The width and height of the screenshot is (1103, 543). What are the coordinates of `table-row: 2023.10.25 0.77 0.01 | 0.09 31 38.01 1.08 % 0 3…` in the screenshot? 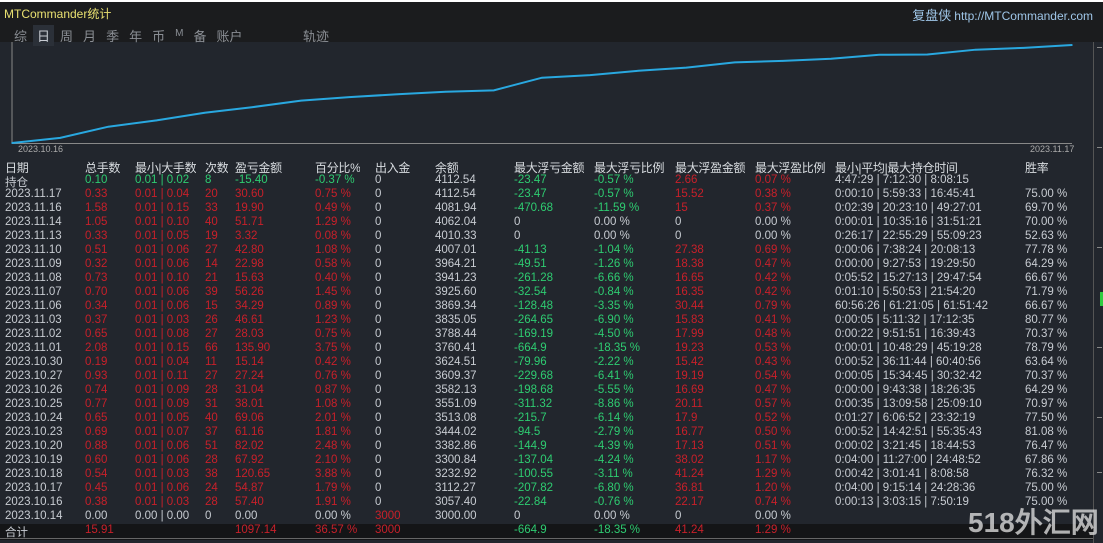 It's located at (546, 405).